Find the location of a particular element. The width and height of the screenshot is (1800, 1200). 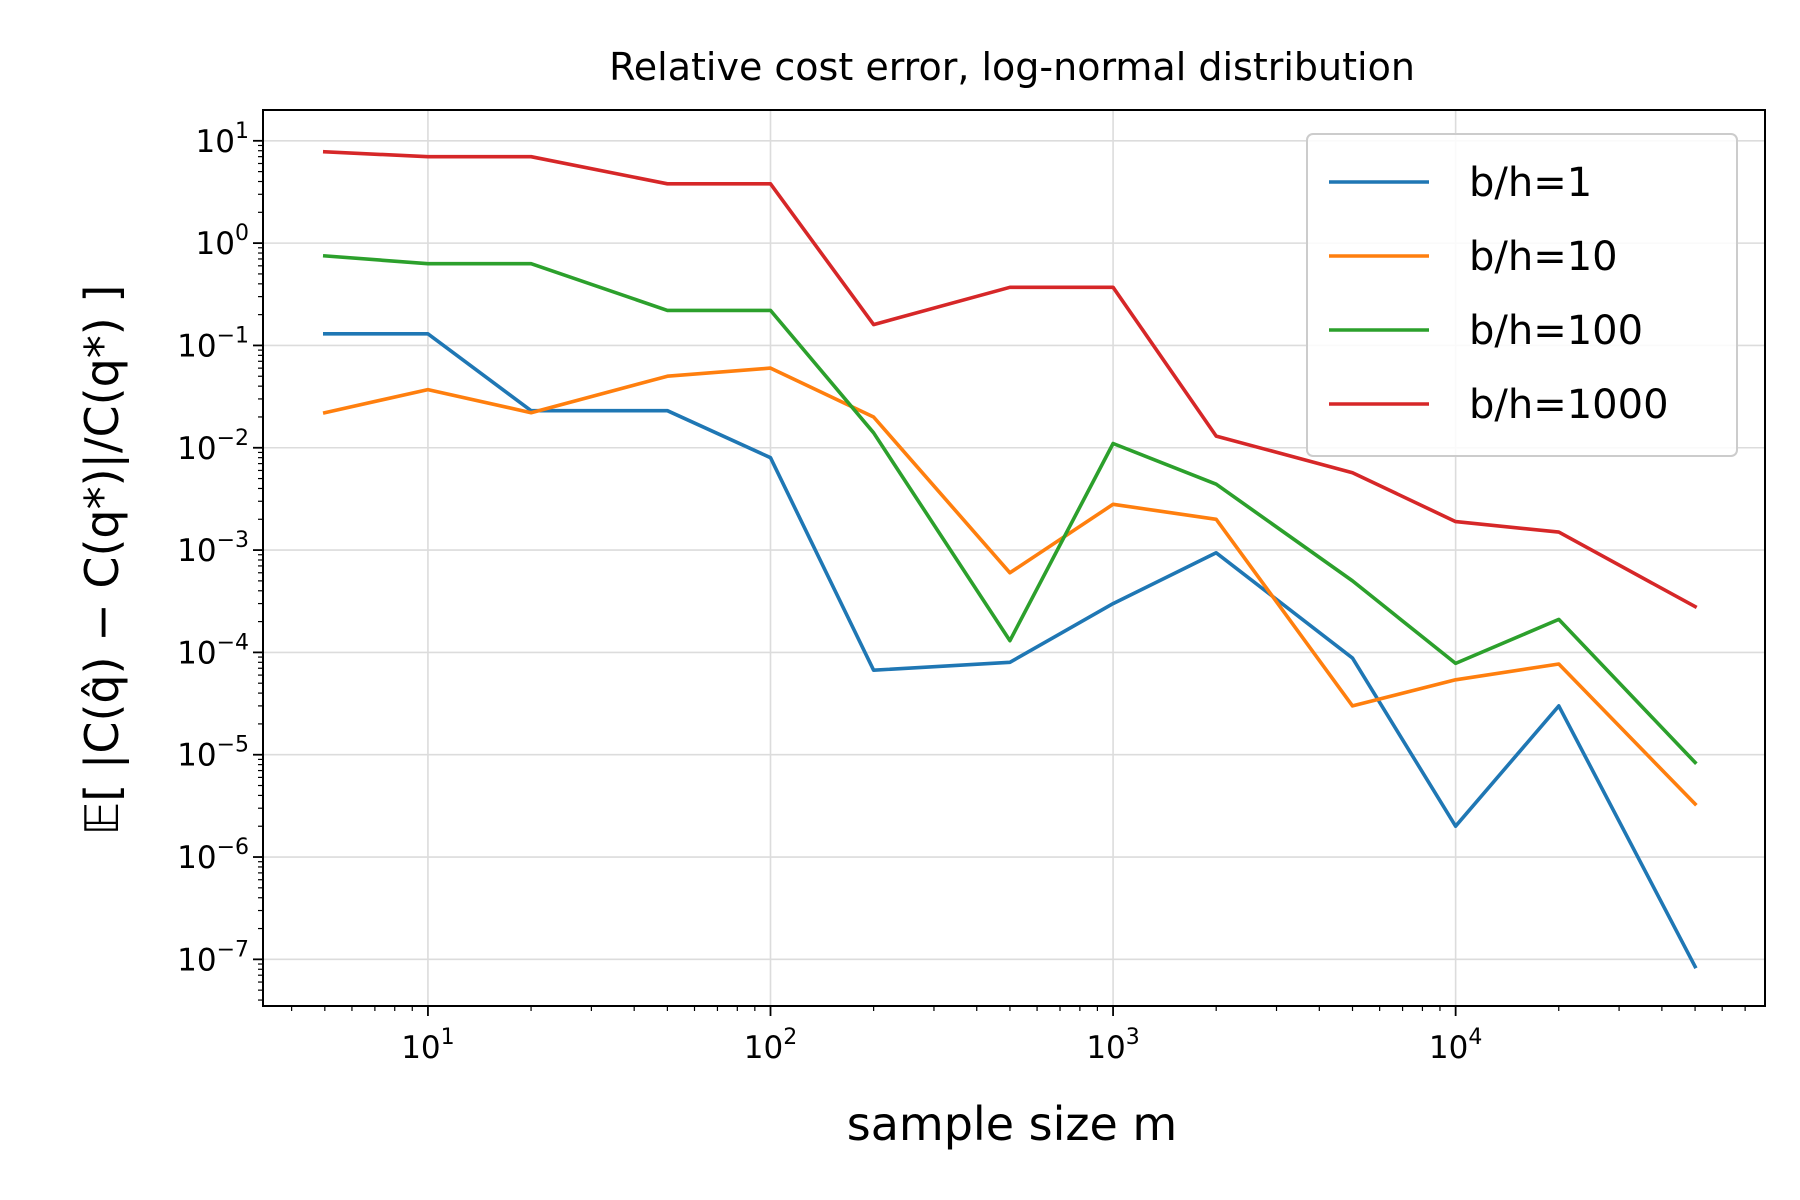

x-axis-label: sample size m is located at coordinates (1012, 1124).